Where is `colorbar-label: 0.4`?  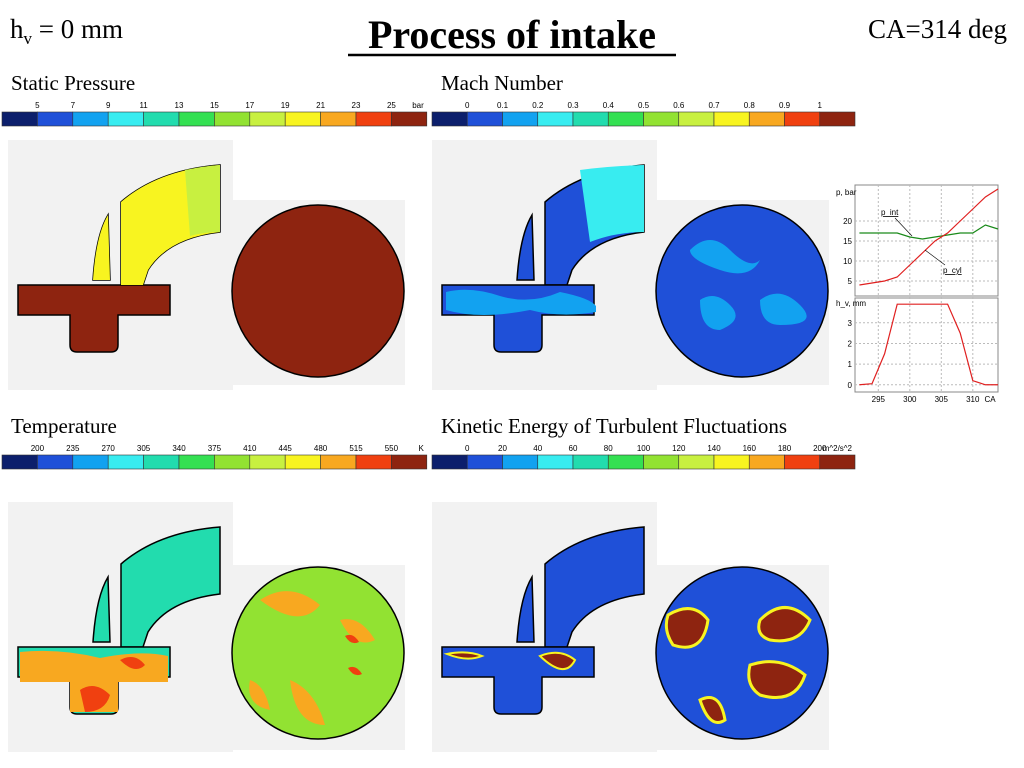
colorbar-label: 0.4 is located at coordinates (609, 105).